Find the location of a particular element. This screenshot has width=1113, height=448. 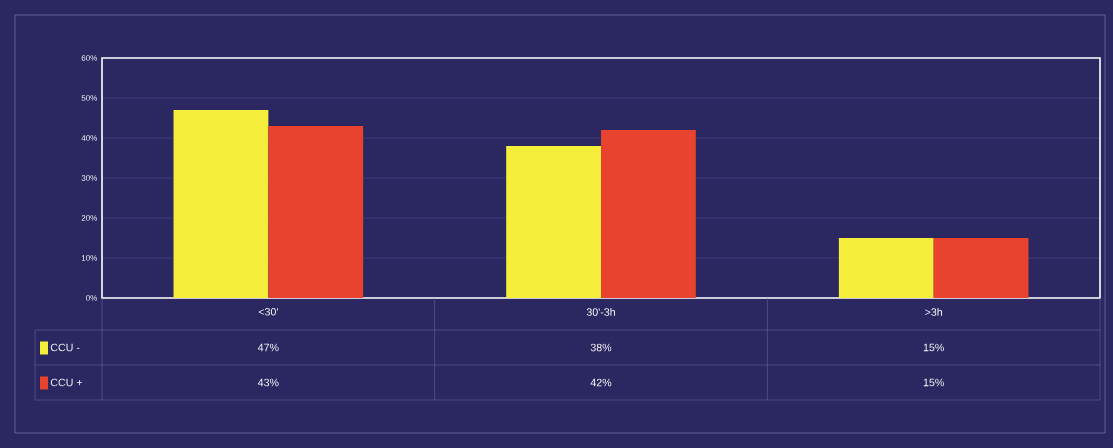

legend-label: CCU - is located at coordinates (65, 347).